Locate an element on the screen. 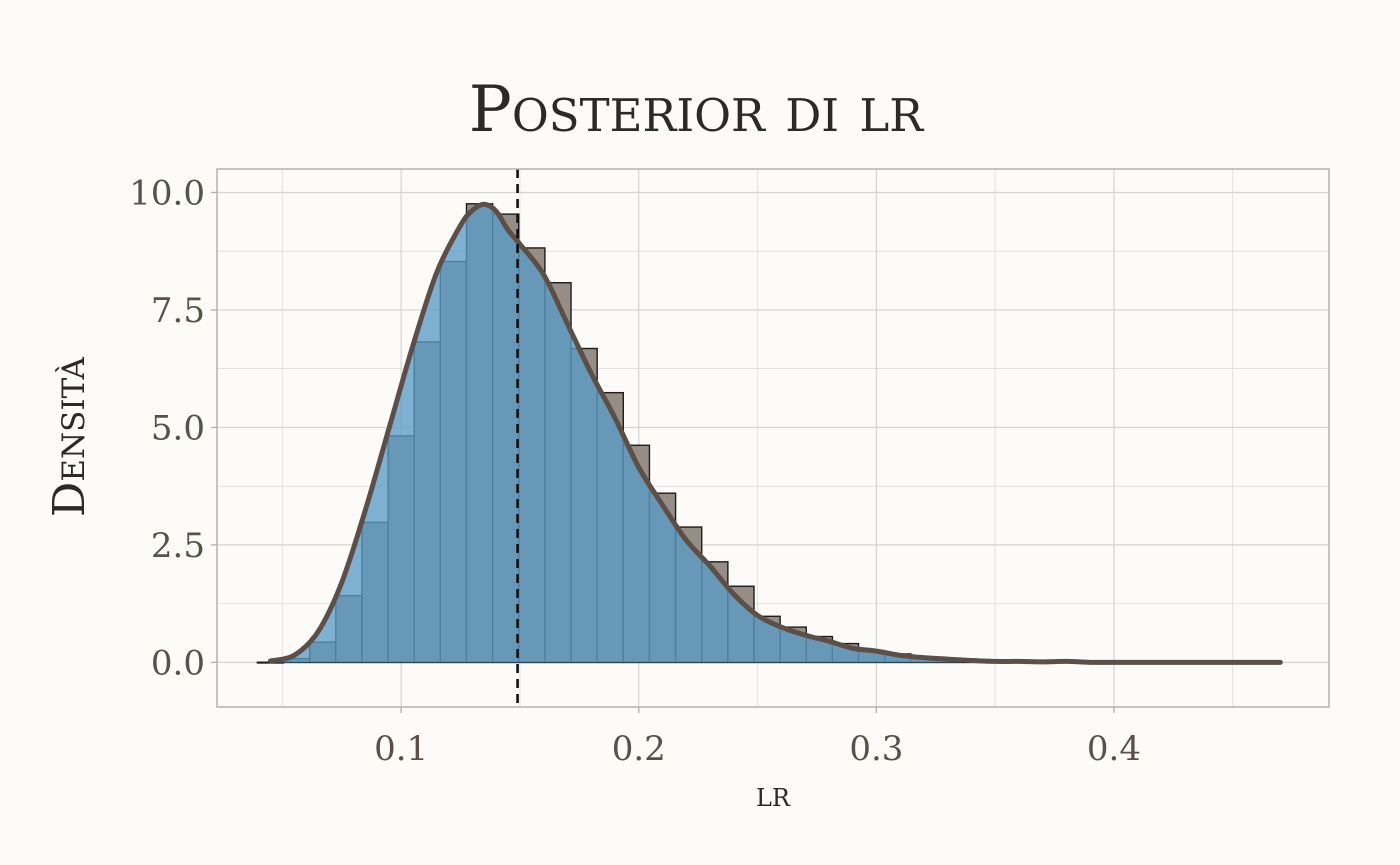 This screenshot has height=865, width=1400. y-tick-label: 0.0 is located at coordinates (178, 663).